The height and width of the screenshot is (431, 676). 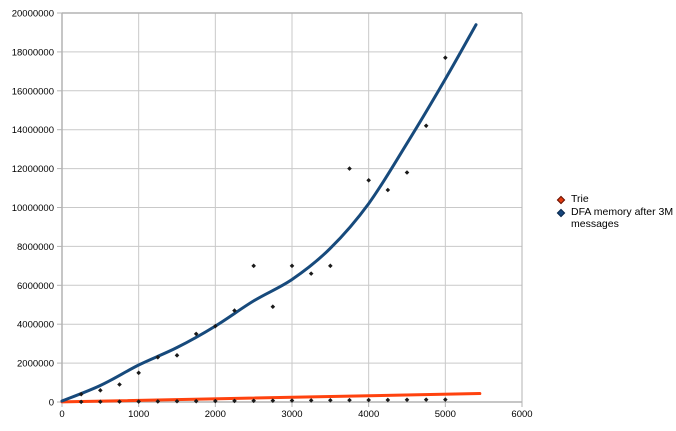 I want to click on y-tick-label: 16000000, so click(x=33, y=91).